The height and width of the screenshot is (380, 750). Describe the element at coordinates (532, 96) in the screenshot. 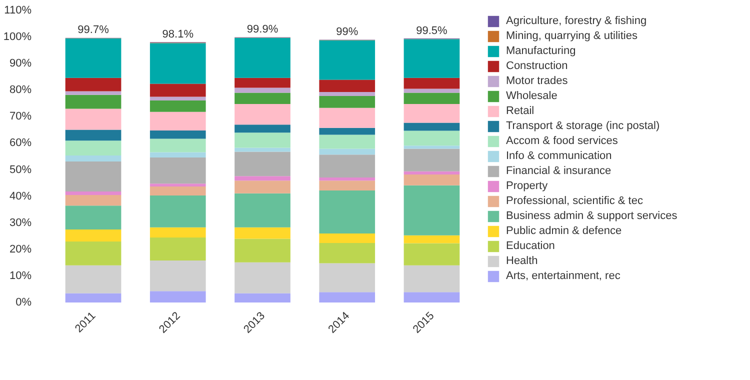

I see `legend-label: Wholesale` at that location.